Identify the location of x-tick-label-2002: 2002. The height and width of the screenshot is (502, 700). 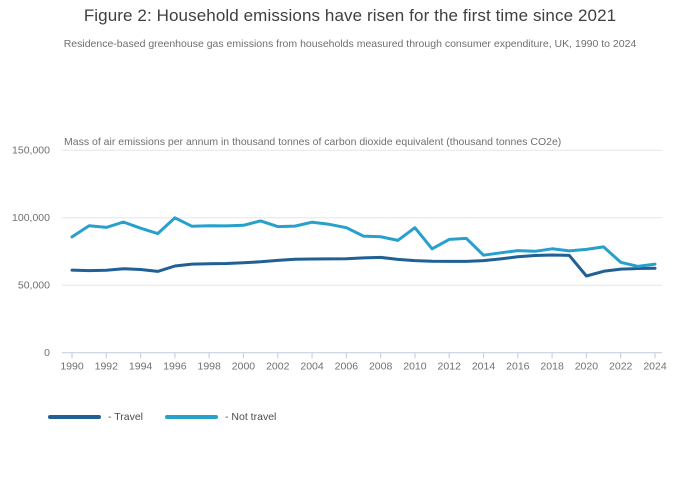
(278, 367).